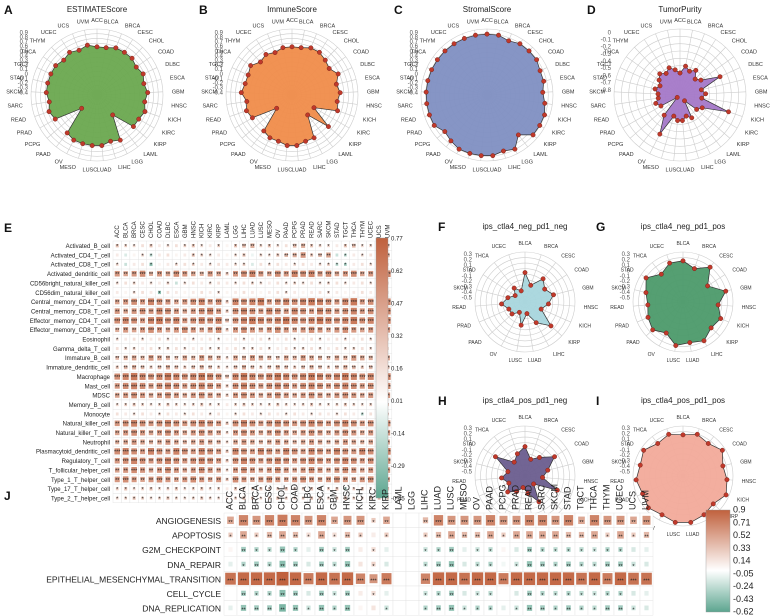 This screenshot has height=616, width=783. Describe the element at coordinates (8, 228) in the screenshot. I see `panel-letter: E` at that location.